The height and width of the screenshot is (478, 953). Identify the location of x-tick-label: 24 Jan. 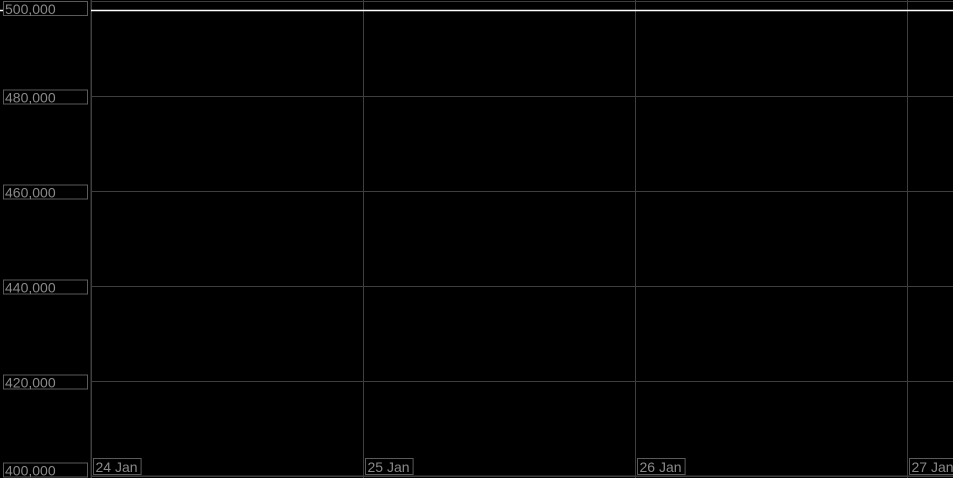
(117, 467).